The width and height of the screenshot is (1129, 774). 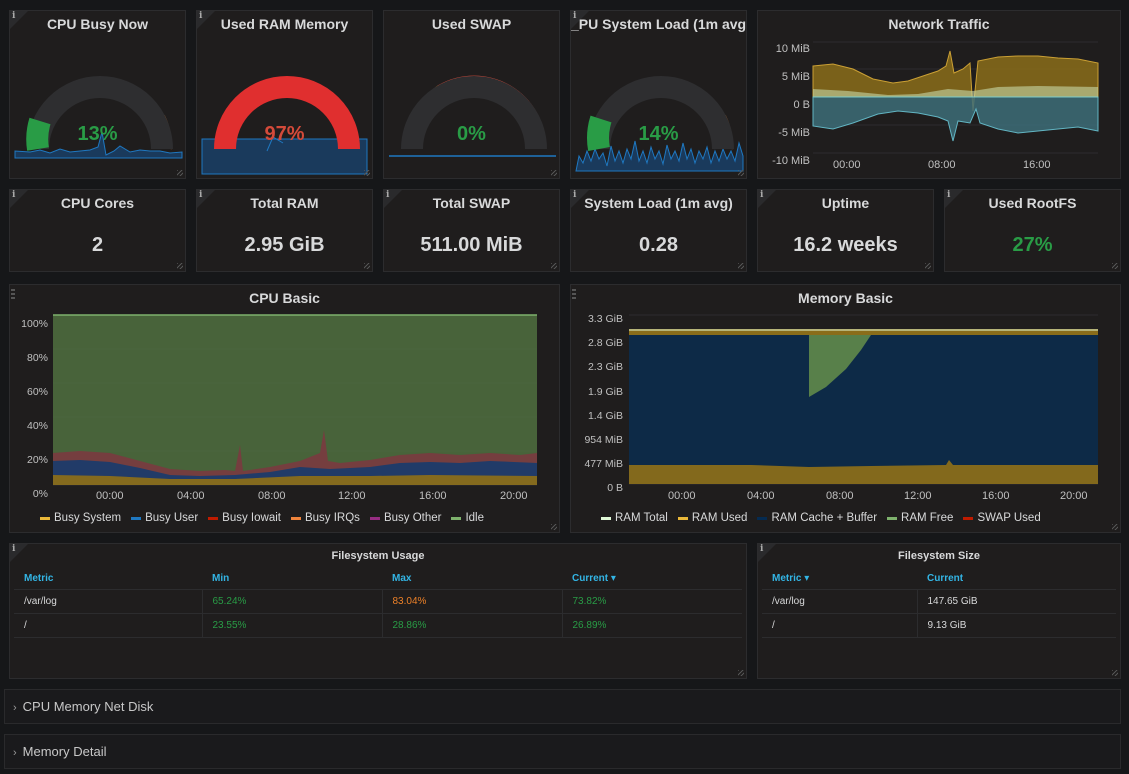 What do you see at coordinates (472, 601) in the screenshot?
I see `cell-max: 83.04%` at bounding box center [472, 601].